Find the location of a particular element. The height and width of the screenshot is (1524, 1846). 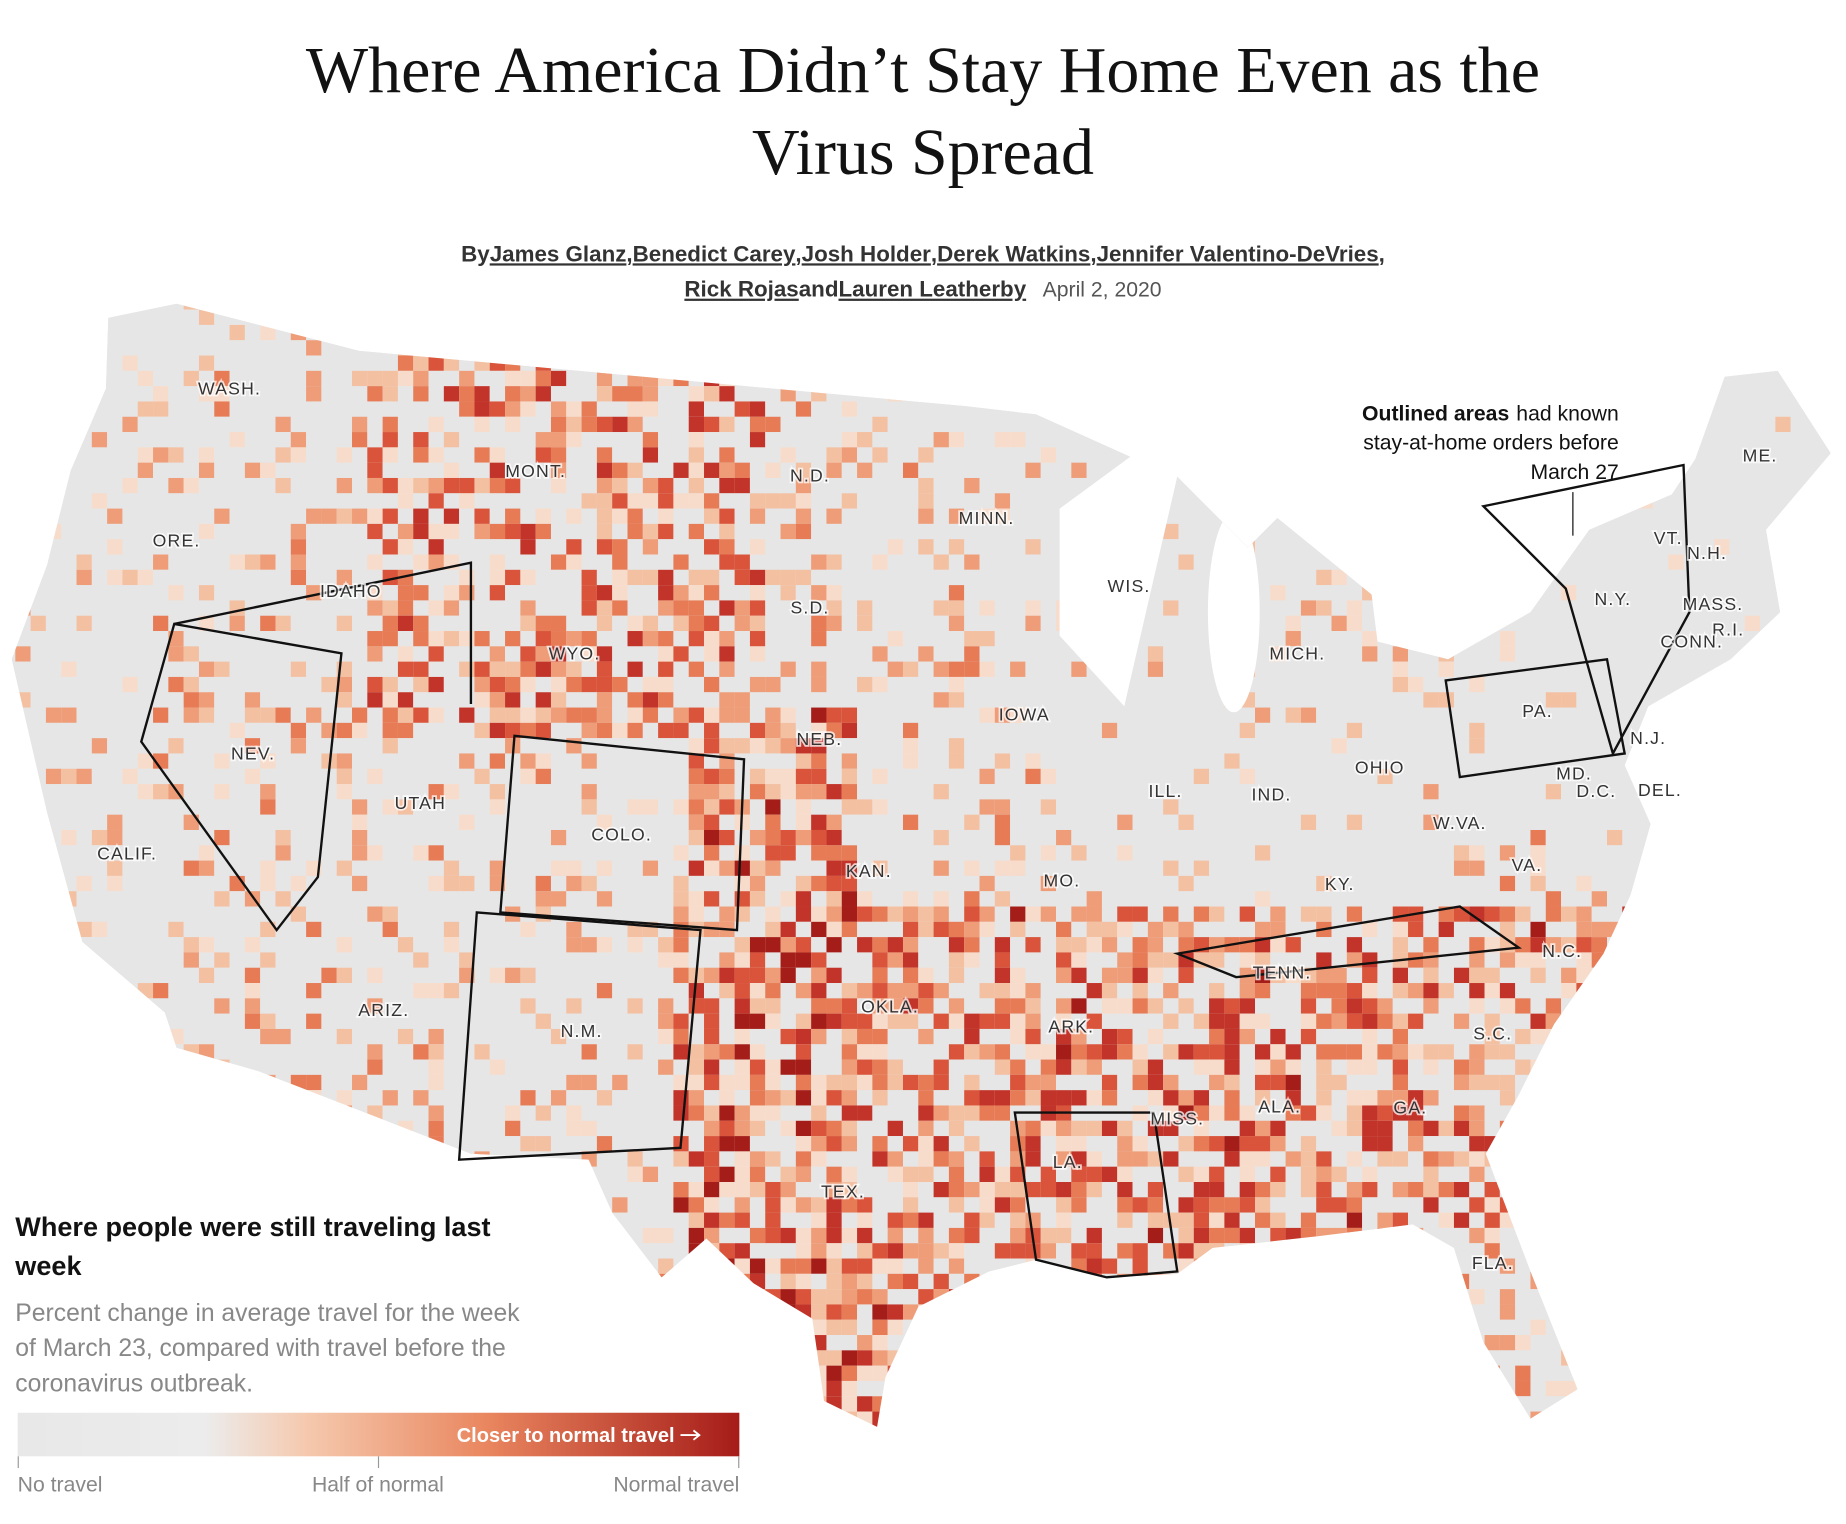

author-link: Lauren Leatherby is located at coordinates (933, 289).